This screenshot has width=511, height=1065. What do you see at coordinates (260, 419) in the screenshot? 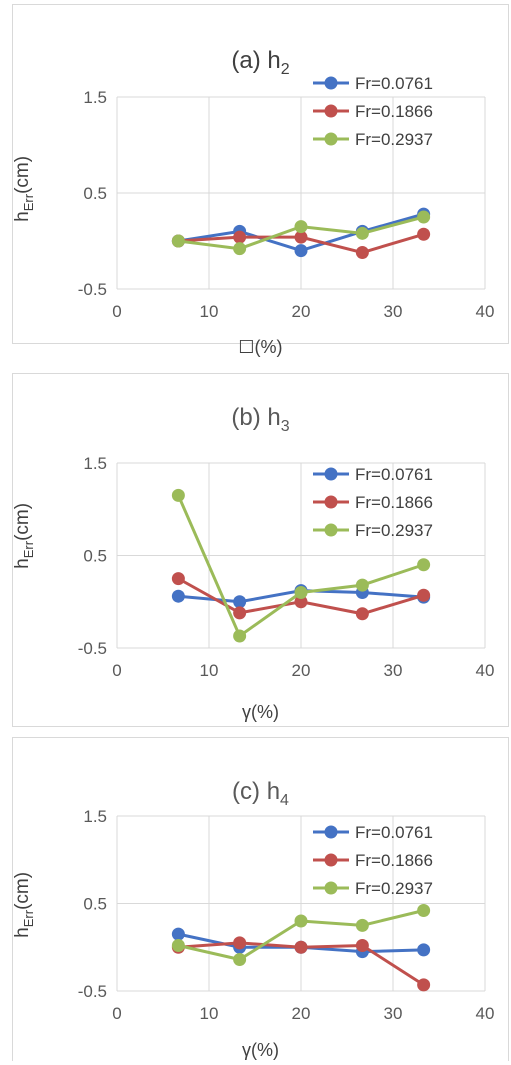
I see `chart-title: (b) h3` at bounding box center [260, 419].